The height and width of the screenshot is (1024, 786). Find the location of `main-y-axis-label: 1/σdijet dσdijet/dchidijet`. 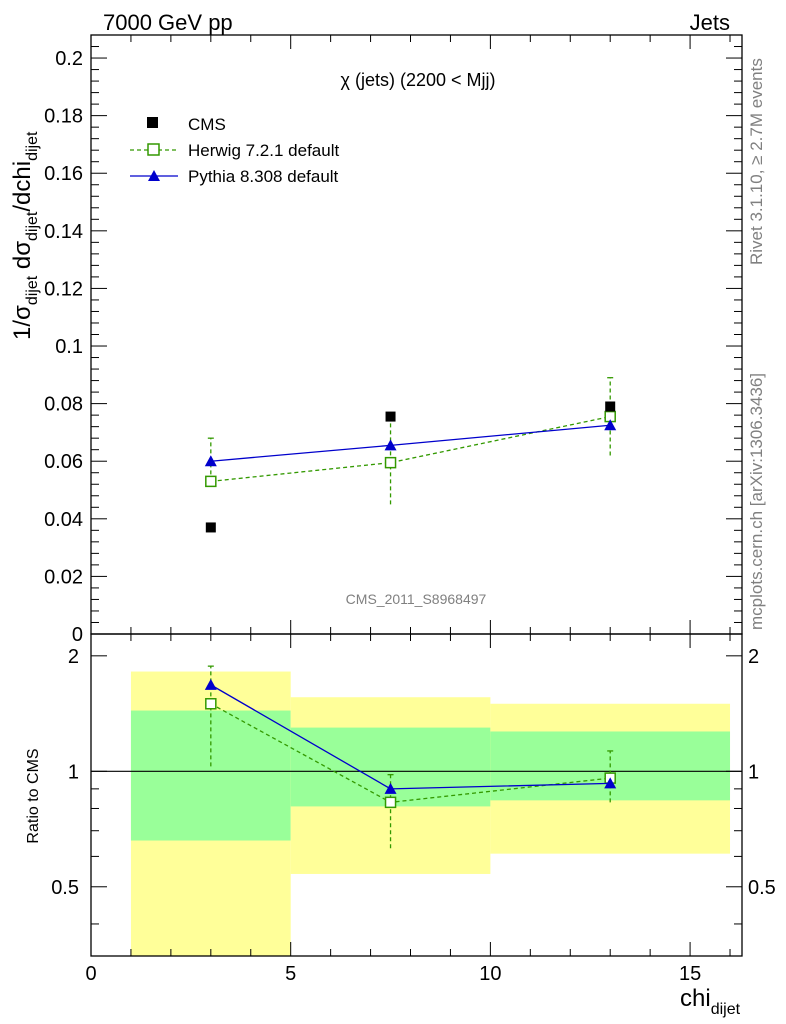

main-y-axis-label: 1/σdijet dσdijet/dchidijet is located at coordinates (25, 235).